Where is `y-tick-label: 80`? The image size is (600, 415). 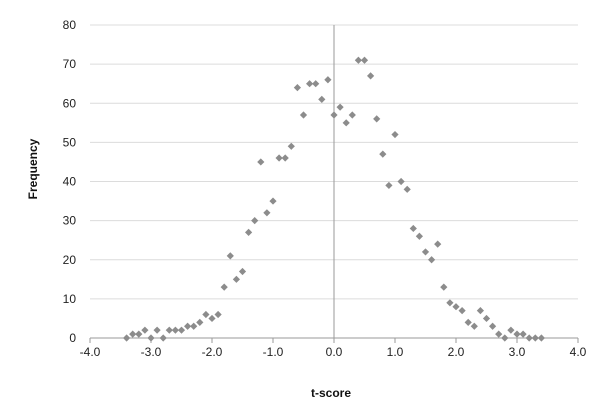 y-tick-label: 80 is located at coordinates (70, 25).